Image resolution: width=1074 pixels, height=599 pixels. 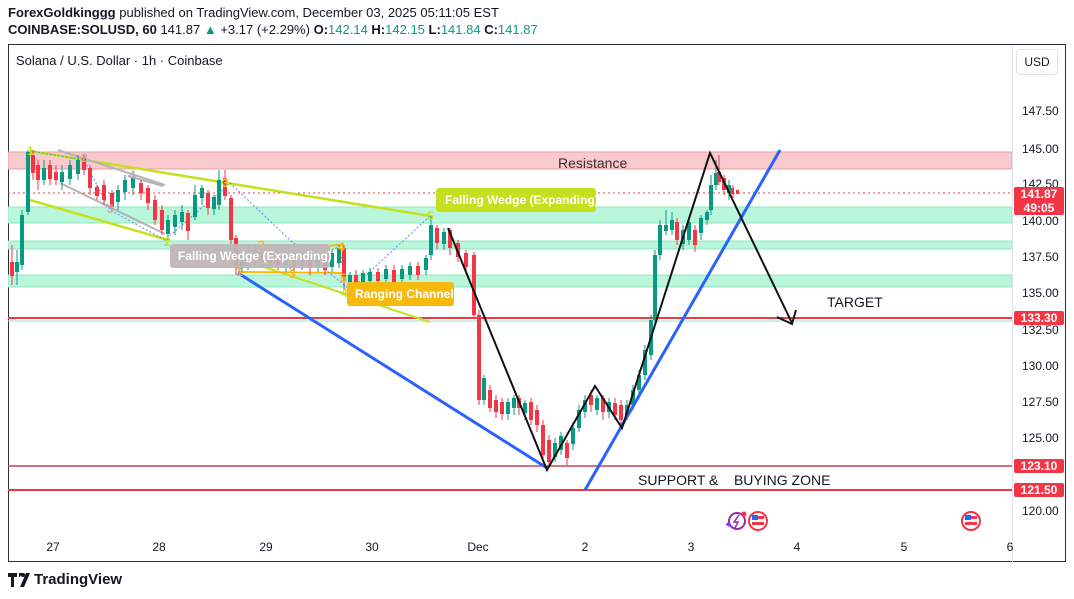 I want to click on symbol-name: COINBASE:SOLUSD, 60, so click(x=82, y=29).